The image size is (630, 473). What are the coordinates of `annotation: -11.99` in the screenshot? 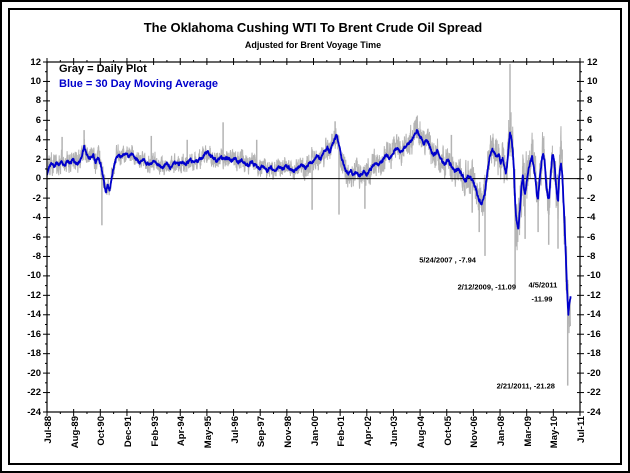 It's located at (542, 299).